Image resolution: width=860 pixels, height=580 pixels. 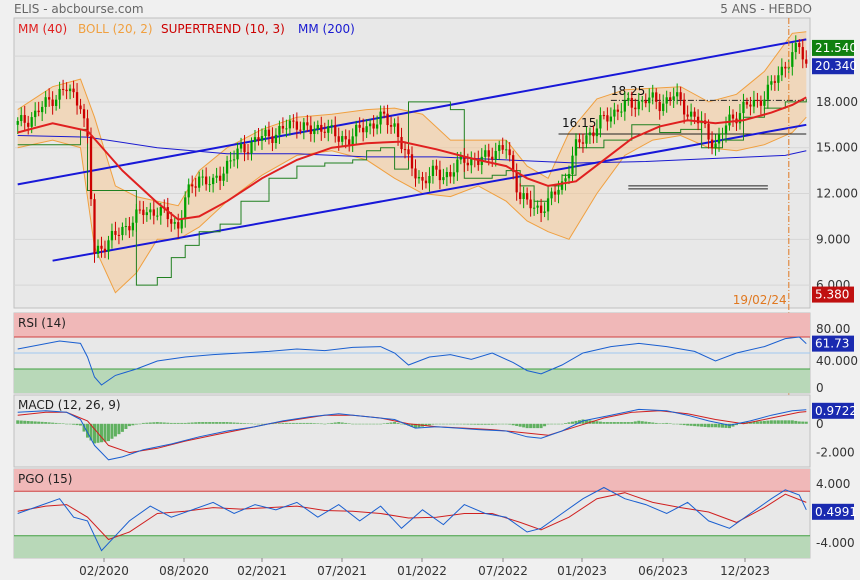 I want to click on pgo-high-zone, so click(x=412, y=480).